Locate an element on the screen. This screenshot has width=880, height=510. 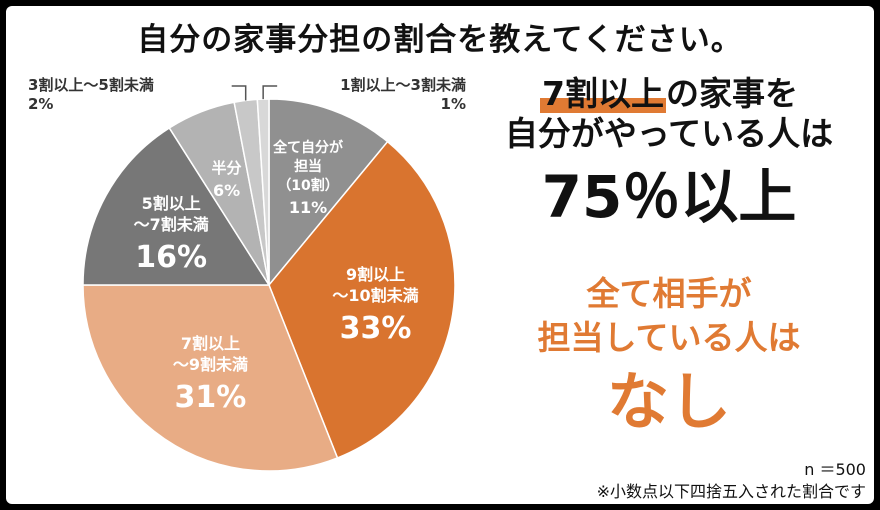
slice-percent-label: 31% is located at coordinates (211, 397).